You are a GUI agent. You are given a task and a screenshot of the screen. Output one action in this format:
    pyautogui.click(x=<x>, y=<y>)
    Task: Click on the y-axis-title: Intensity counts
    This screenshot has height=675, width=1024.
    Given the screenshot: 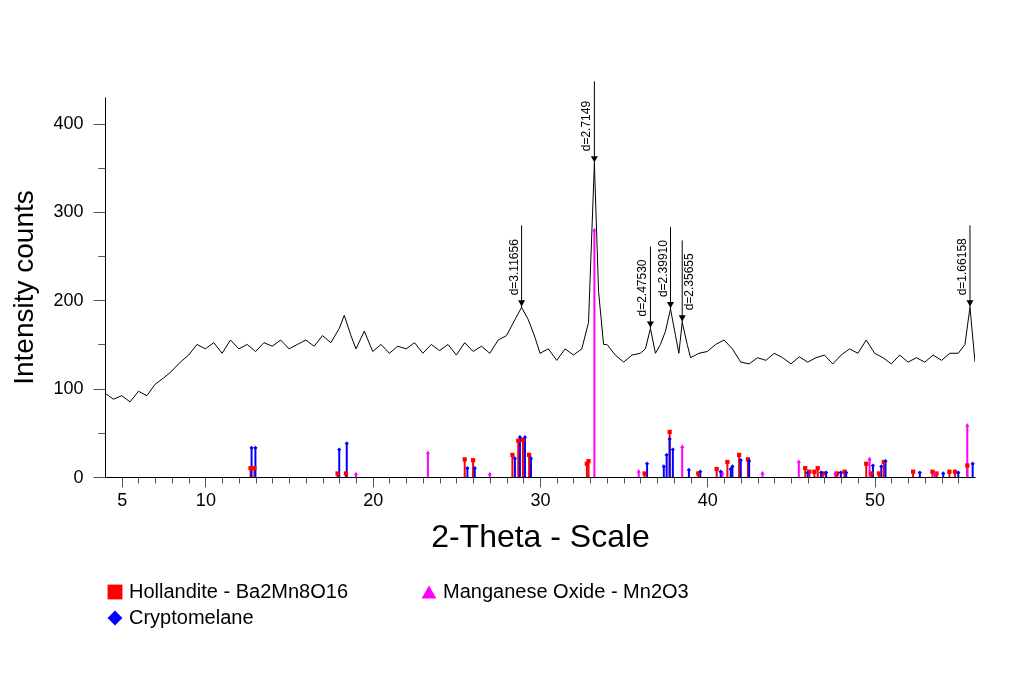 What is the action you would take?
    pyautogui.click(x=24, y=287)
    